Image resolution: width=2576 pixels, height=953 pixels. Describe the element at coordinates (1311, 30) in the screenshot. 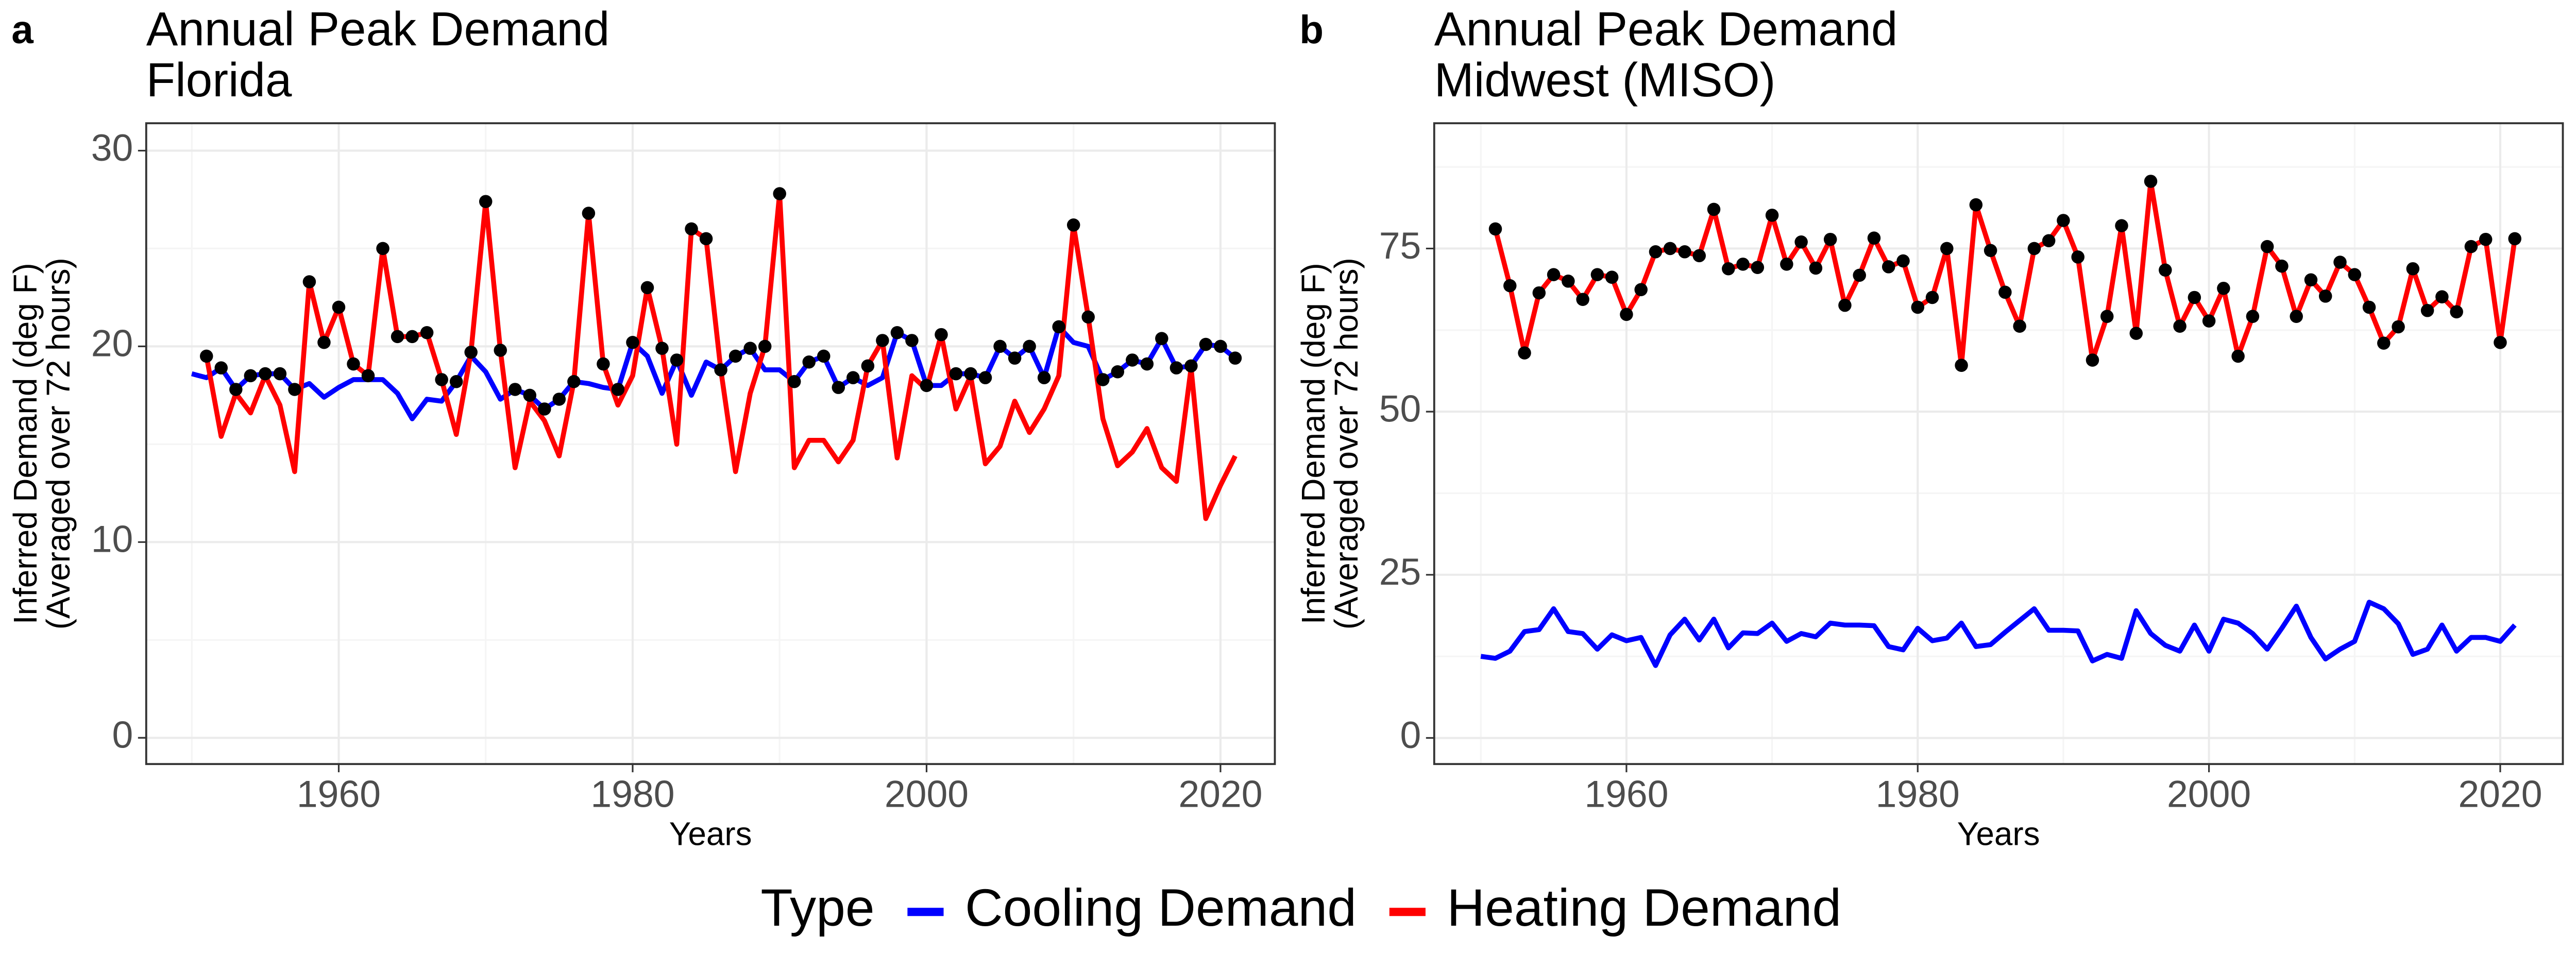

I see `panel-label: b` at that location.